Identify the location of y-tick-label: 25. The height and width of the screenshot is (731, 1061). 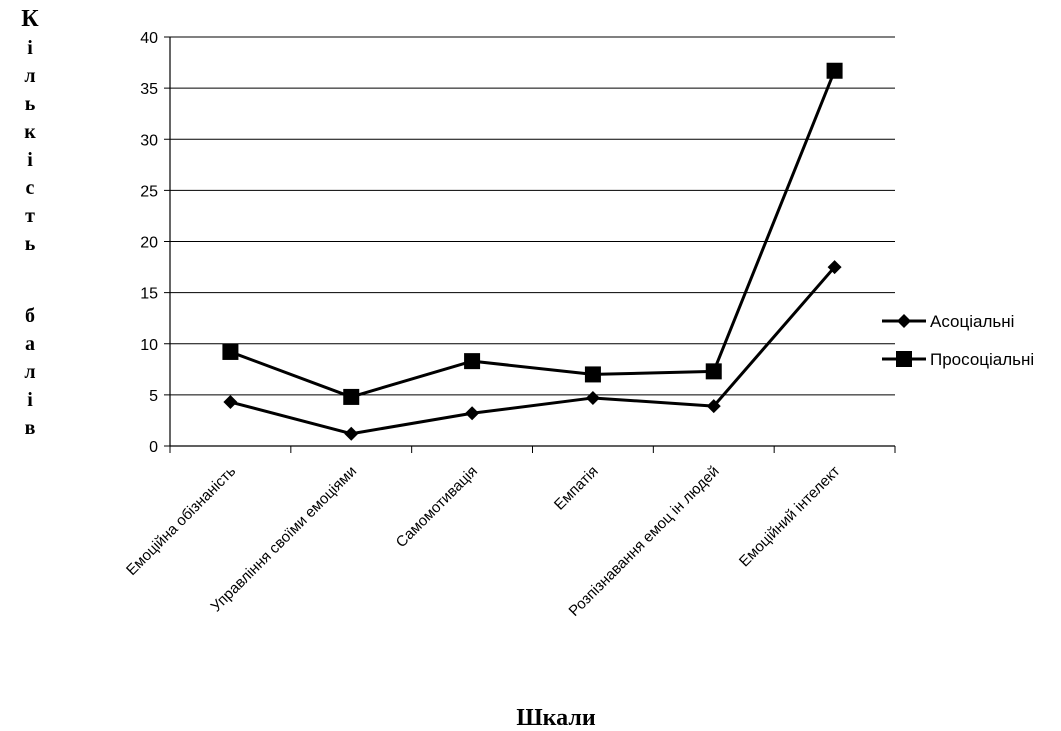
(149, 191).